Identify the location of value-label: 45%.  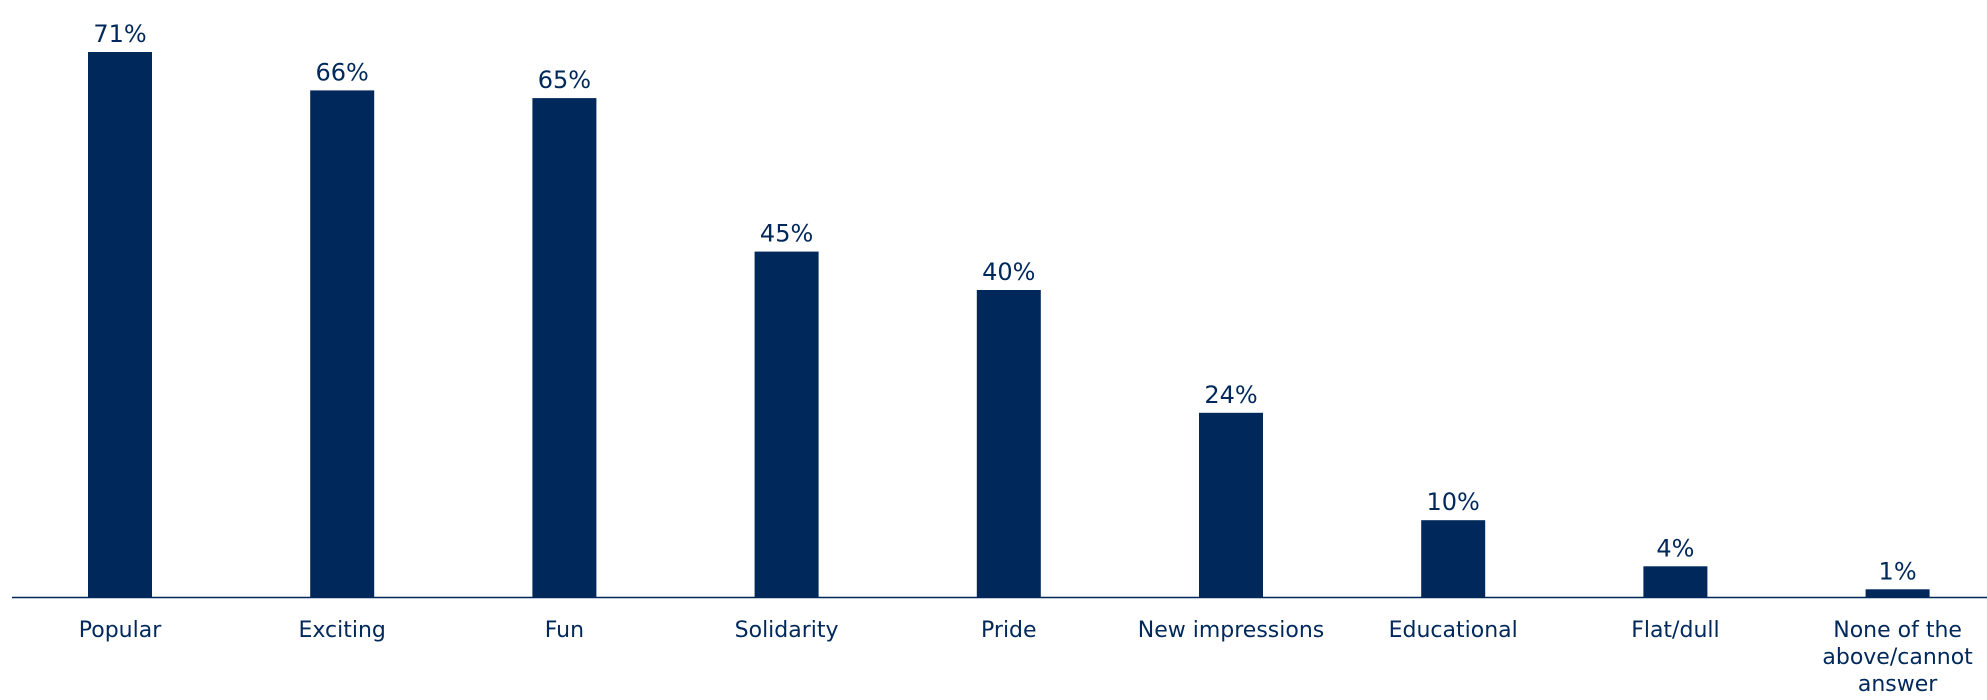
(786, 234).